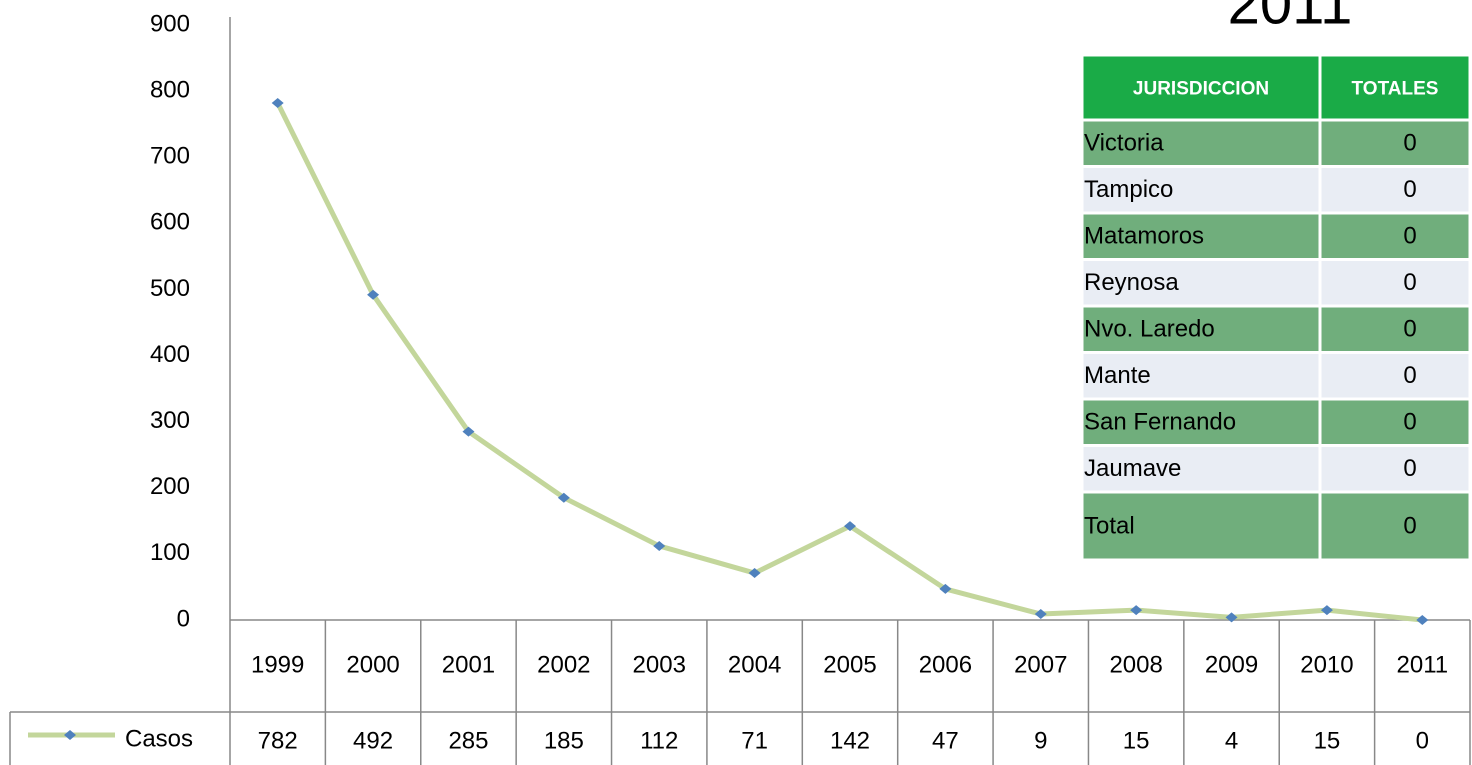 The height and width of the screenshot is (765, 1472). I want to click on x-tick-label: 2000, so click(372, 664).